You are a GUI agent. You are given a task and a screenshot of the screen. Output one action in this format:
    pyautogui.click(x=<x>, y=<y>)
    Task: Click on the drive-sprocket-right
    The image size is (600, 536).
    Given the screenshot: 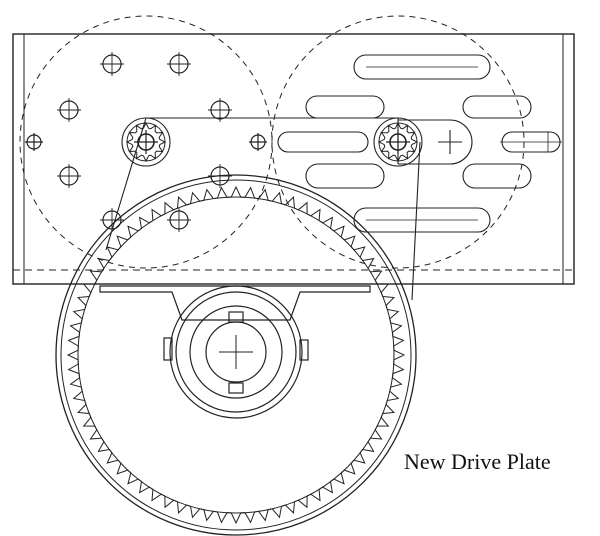 What is the action you would take?
    pyautogui.click(x=398, y=142)
    